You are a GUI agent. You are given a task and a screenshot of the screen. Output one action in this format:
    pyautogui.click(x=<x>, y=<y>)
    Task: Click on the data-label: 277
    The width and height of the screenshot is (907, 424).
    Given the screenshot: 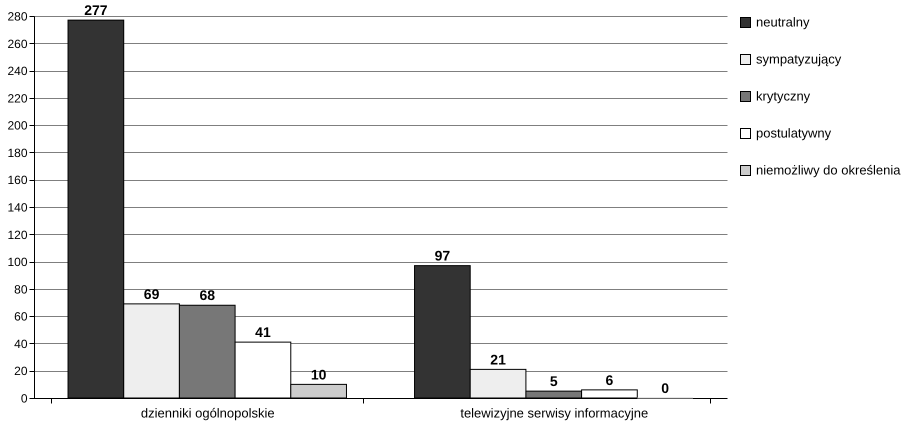 What is the action you would take?
    pyautogui.click(x=96, y=10)
    